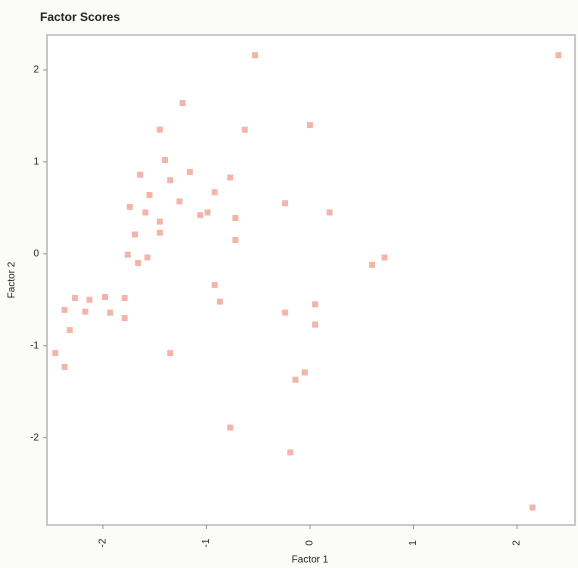 The height and width of the screenshot is (568, 578). Describe the element at coordinates (103, 542) in the screenshot. I see `x-tick-label: -2` at that location.